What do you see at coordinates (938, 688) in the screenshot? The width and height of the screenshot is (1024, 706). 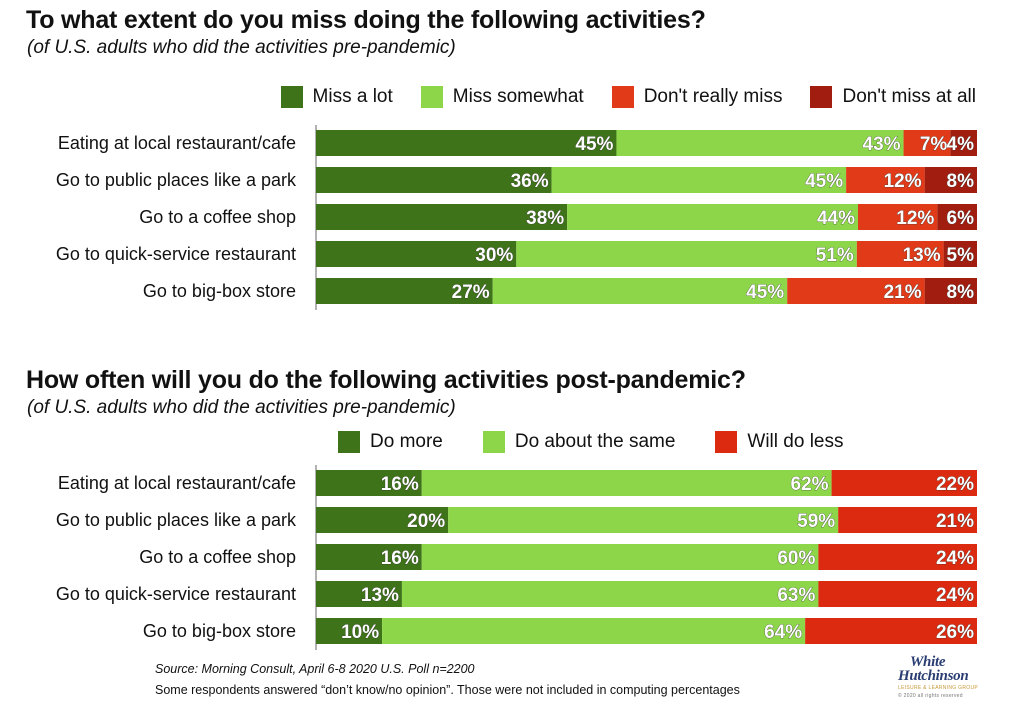 I see `logo-tagline: LEISURE & LEARNING GROUP` at bounding box center [938, 688].